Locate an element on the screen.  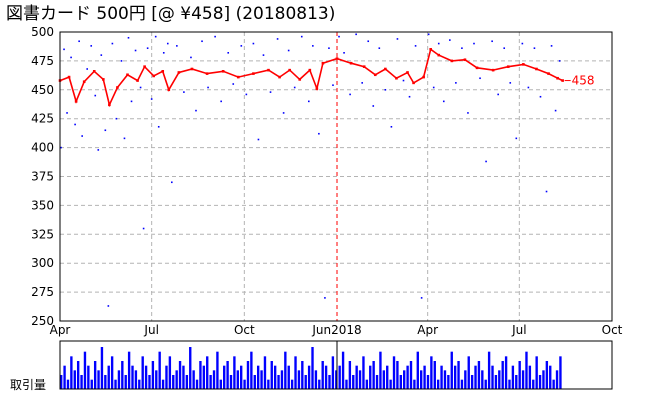
y-tick-label: 300 is located at coordinates (42, 263).